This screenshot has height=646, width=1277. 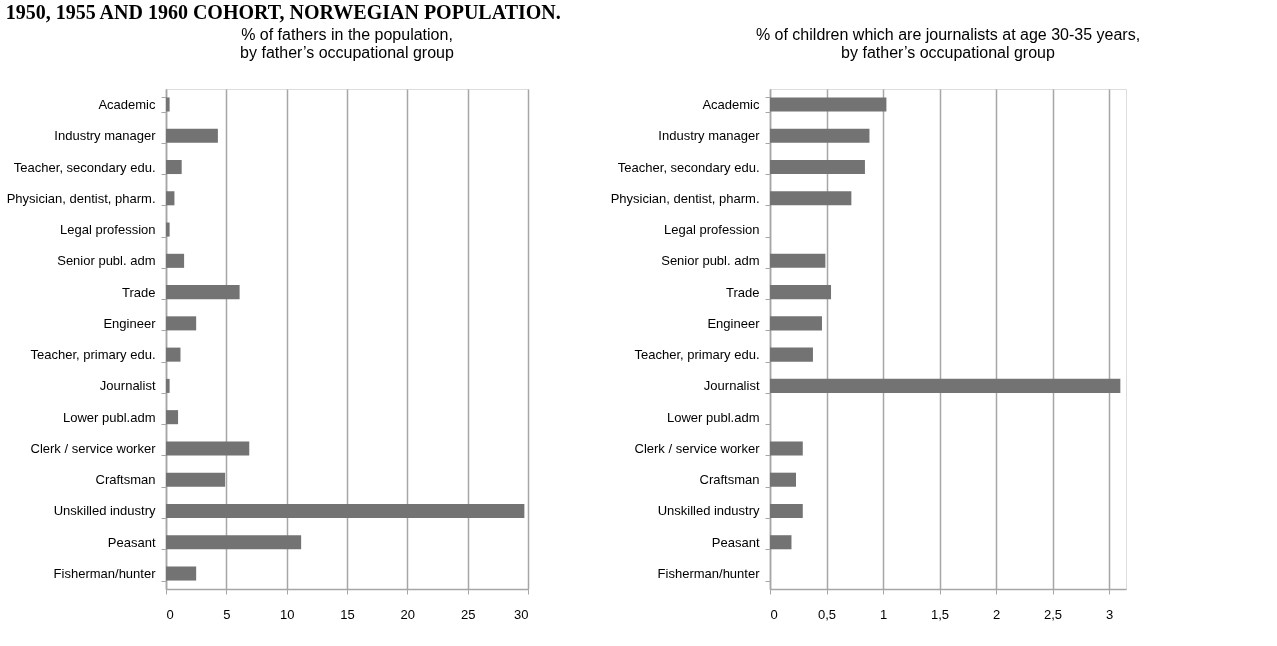 I want to click on x-tick-label: 1, so click(x=883, y=614).